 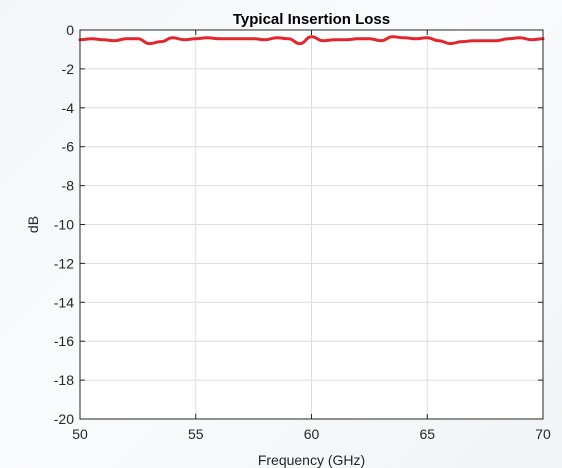 I want to click on y-tick-label: -18, so click(x=64, y=380).